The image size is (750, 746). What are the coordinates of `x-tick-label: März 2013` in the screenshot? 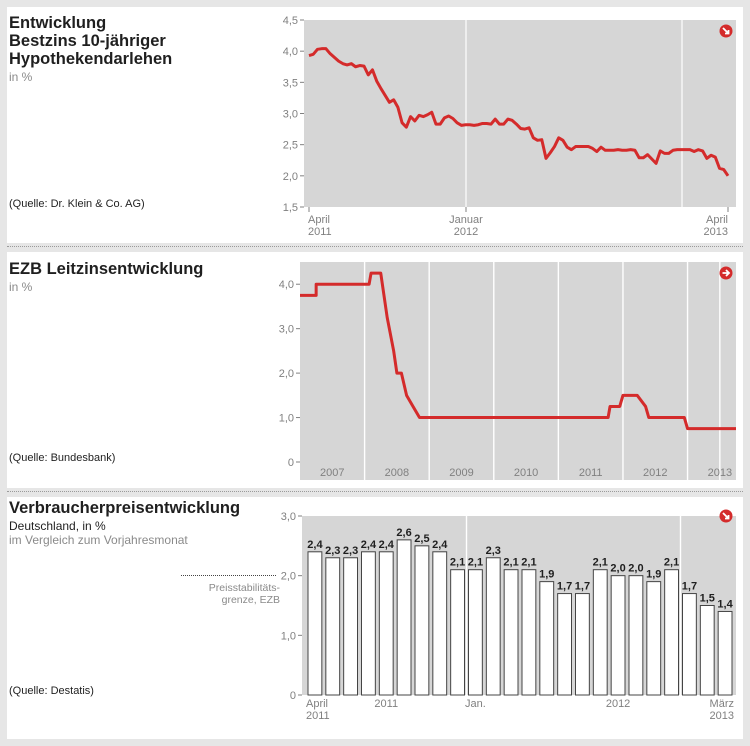 It's located at (722, 710).